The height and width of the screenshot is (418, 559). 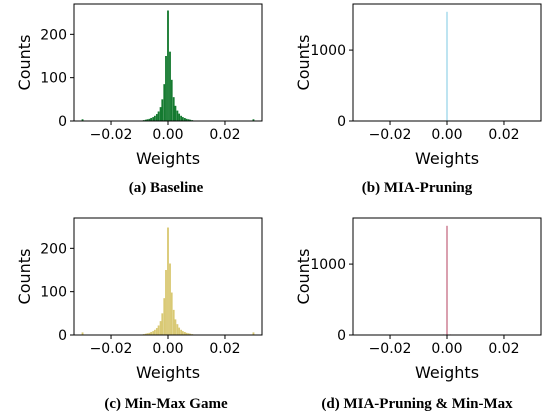 What do you see at coordinates (24, 277) in the screenshot?
I see `panel-c-ylabel: Counts` at bounding box center [24, 277].